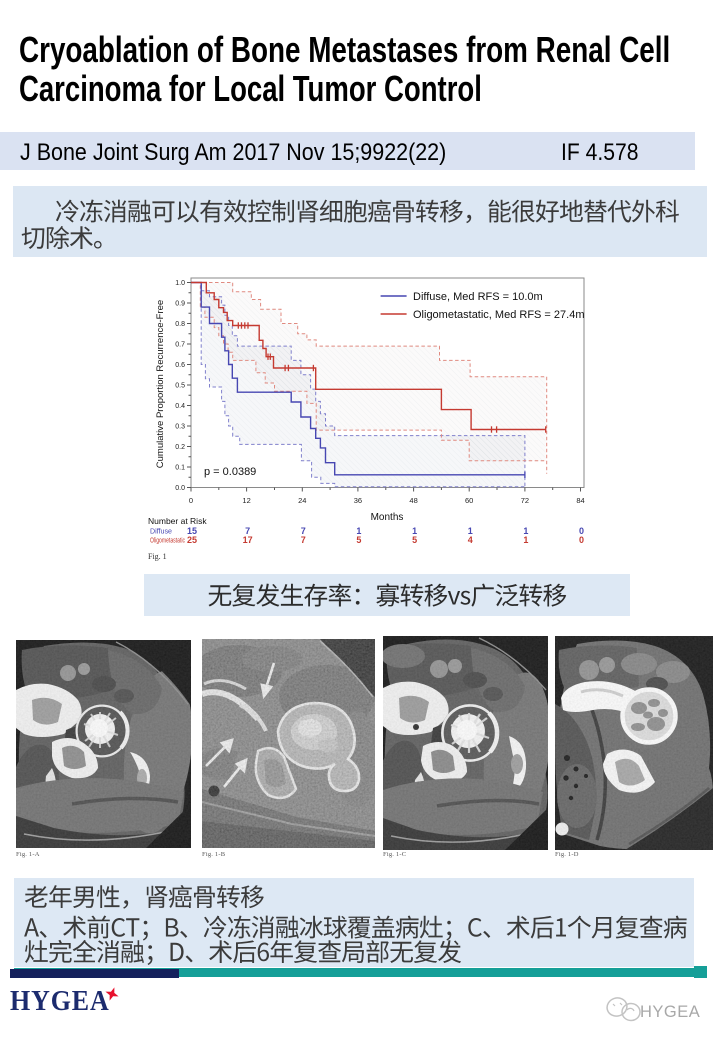  I want to click on svg-text: 1.0, so click(180, 283).